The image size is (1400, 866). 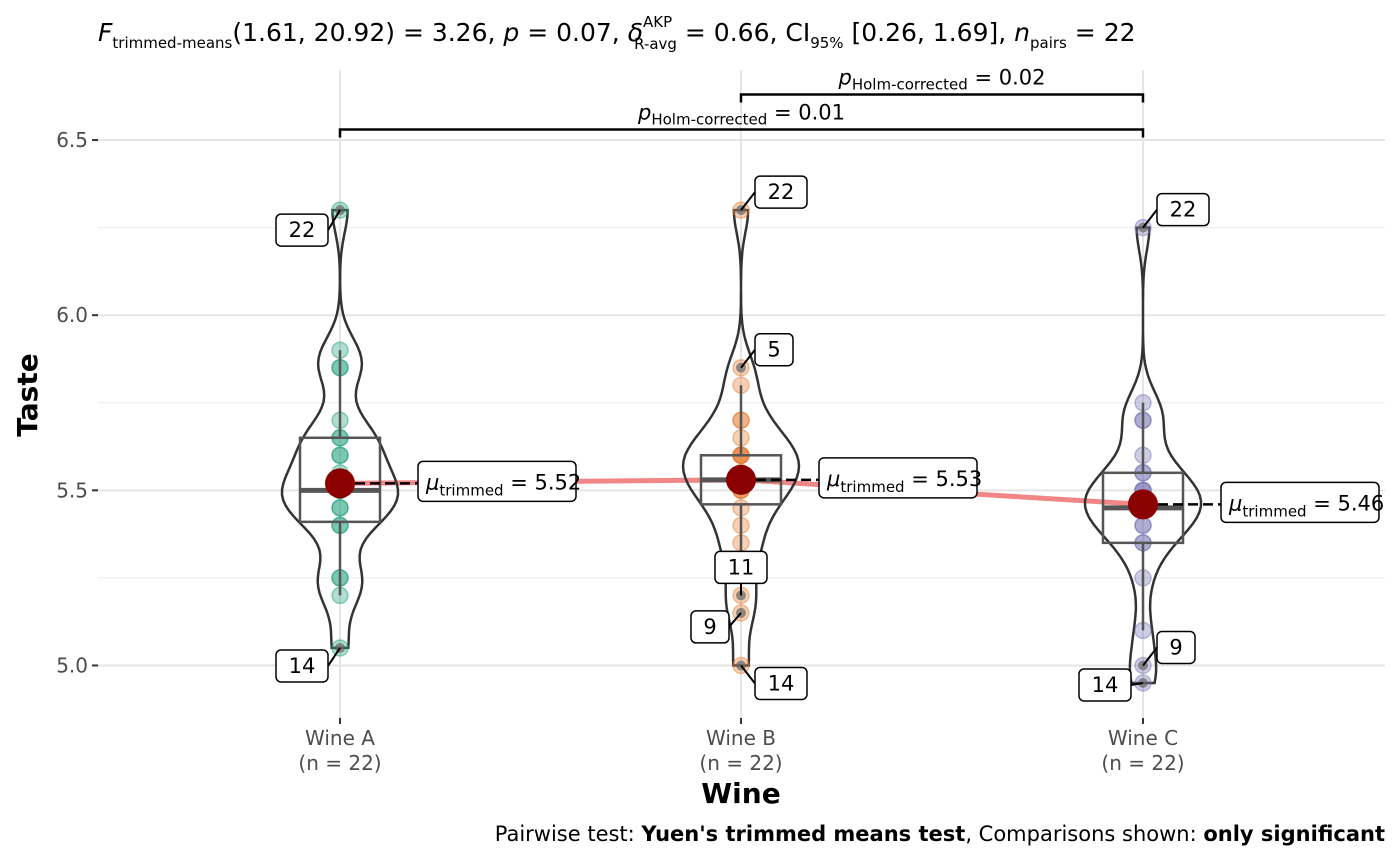 What do you see at coordinates (1101, 32) in the screenshot?
I see `title-n-val: = 22` at bounding box center [1101, 32].